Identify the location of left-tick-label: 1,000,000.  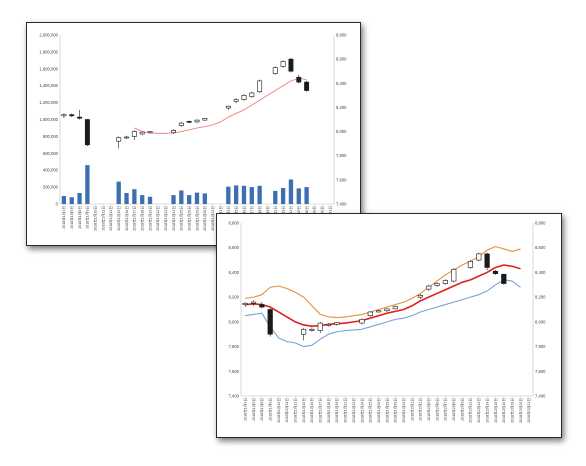
(48, 119).